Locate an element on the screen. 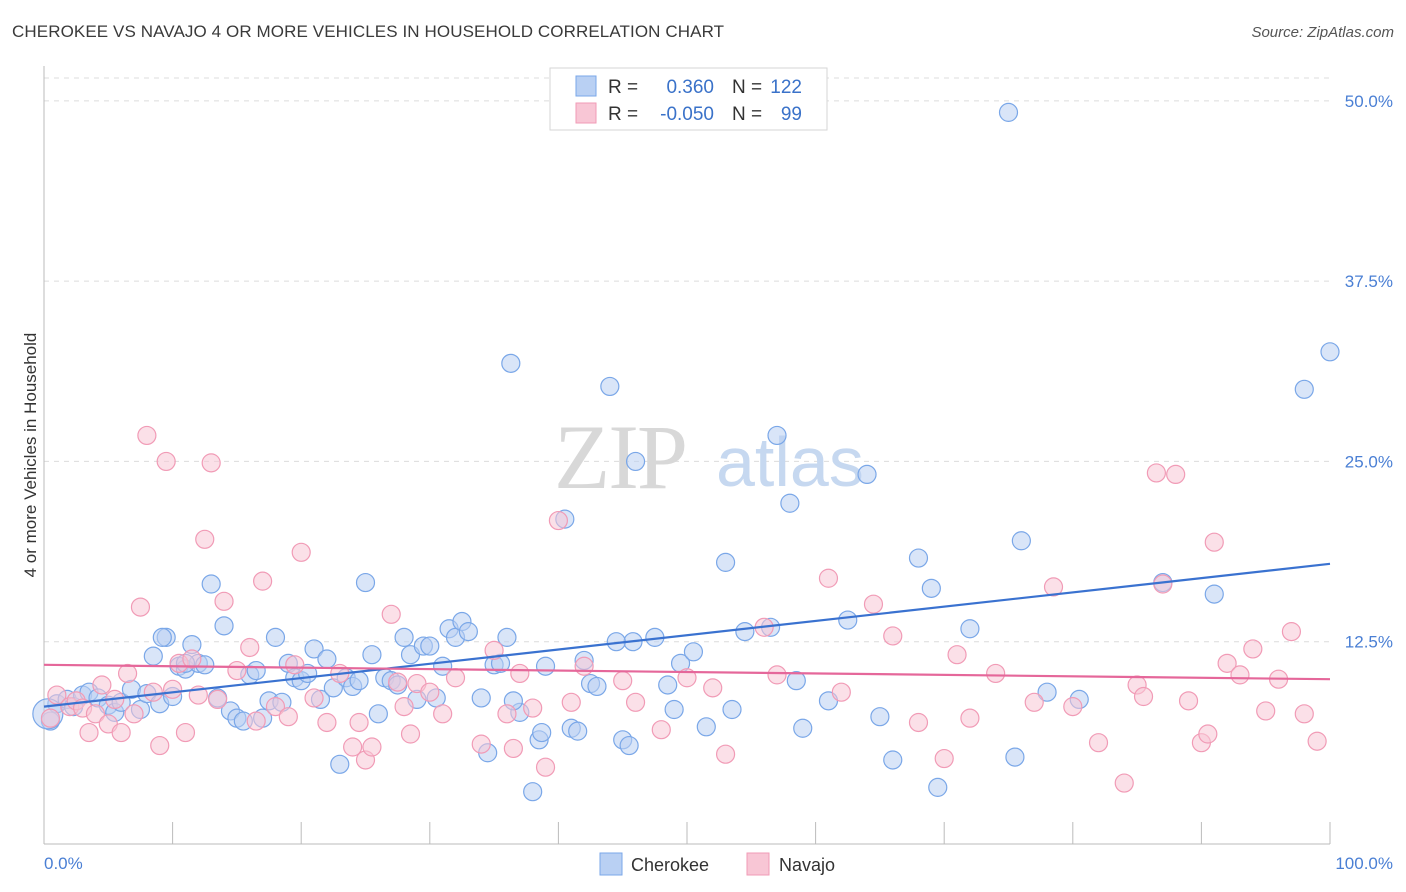 Image resolution: width=1406 pixels, height=892 pixels. source-label: Source: ZipAtlas.com is located at coordinates (1322, 32).